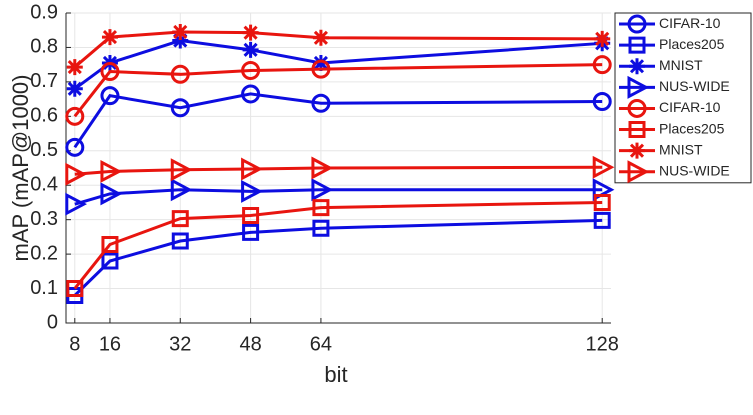  I want to click on y-tick-label: 0.4, so click(44, 185).